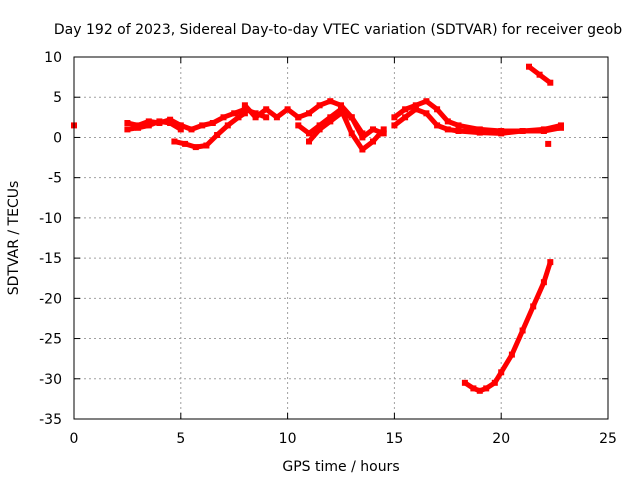 The image size is (640, 480). I want to click on y-tick-label: -25, so click(50, 340).